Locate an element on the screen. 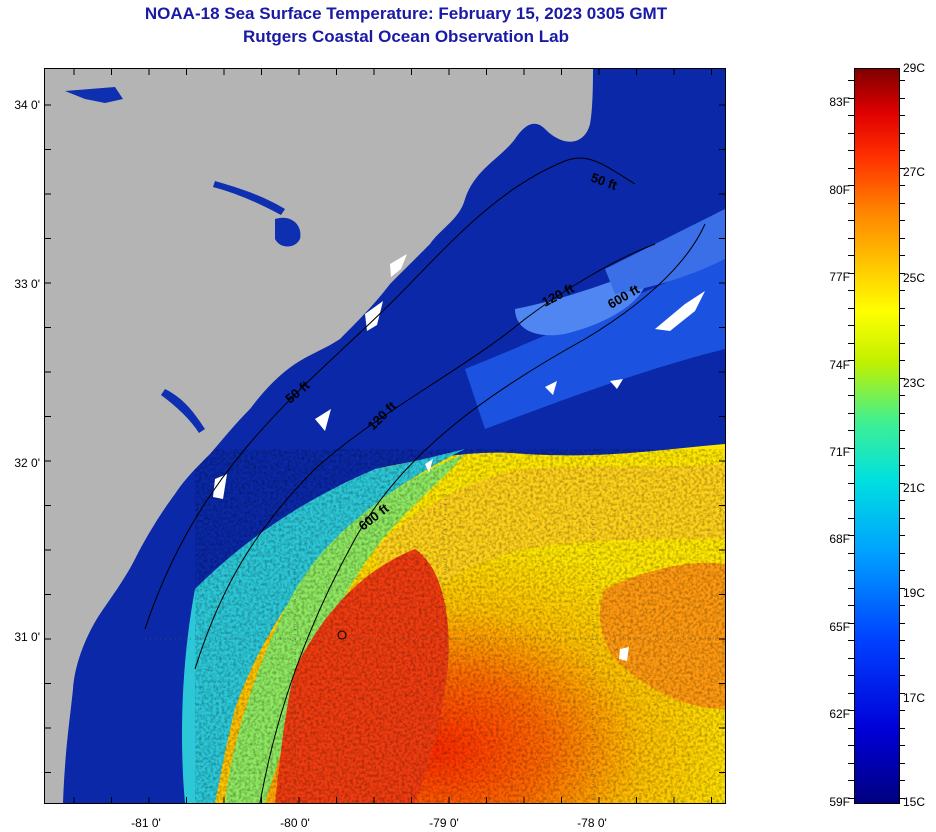 The height and width of the screenshot is (832, 936). lon-label-80: -80 0' is located at coordinates (295, 823).